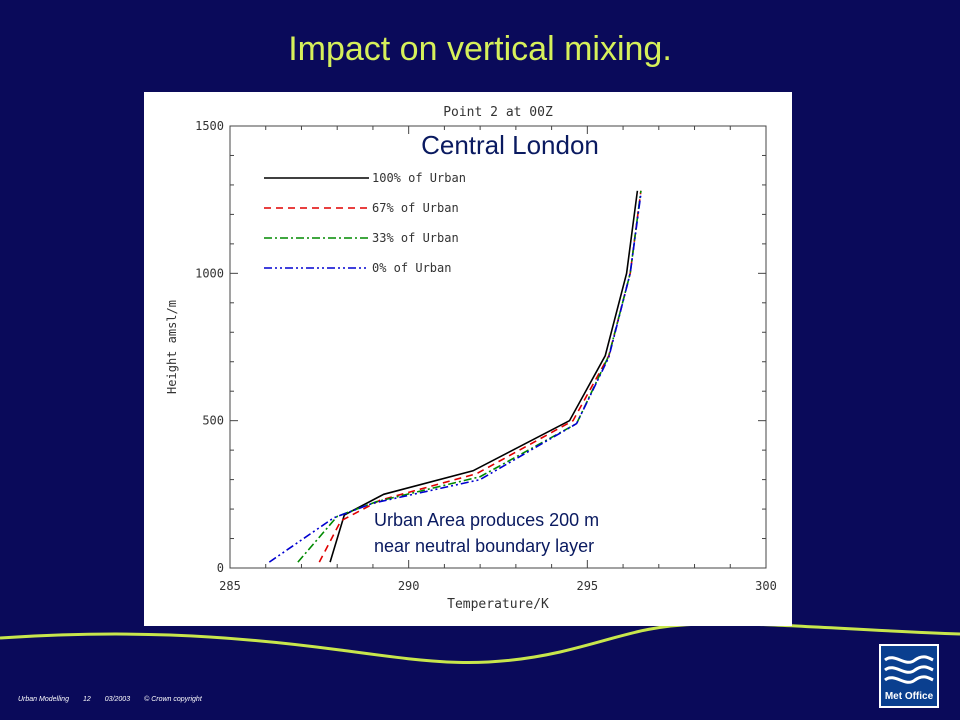 The height and width of the screenshot is (720, 960). I want to click on chart-title: Point 2 at 00Z, so click(498, 112).